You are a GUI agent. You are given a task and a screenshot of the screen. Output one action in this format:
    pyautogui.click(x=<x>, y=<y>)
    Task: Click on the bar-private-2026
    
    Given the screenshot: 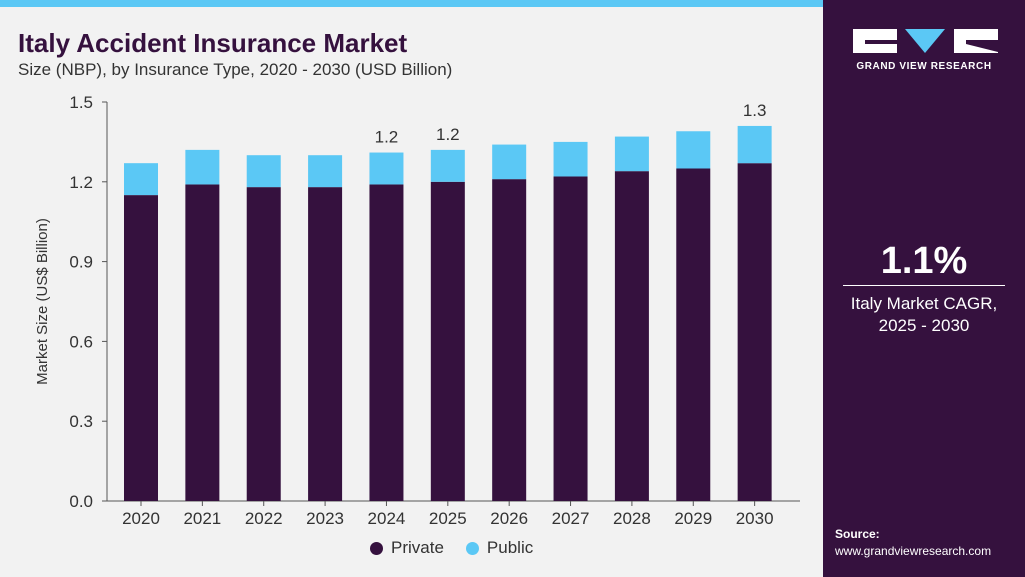 What is the action you would take?
    pyautogui.click(x=509, y=340)
    